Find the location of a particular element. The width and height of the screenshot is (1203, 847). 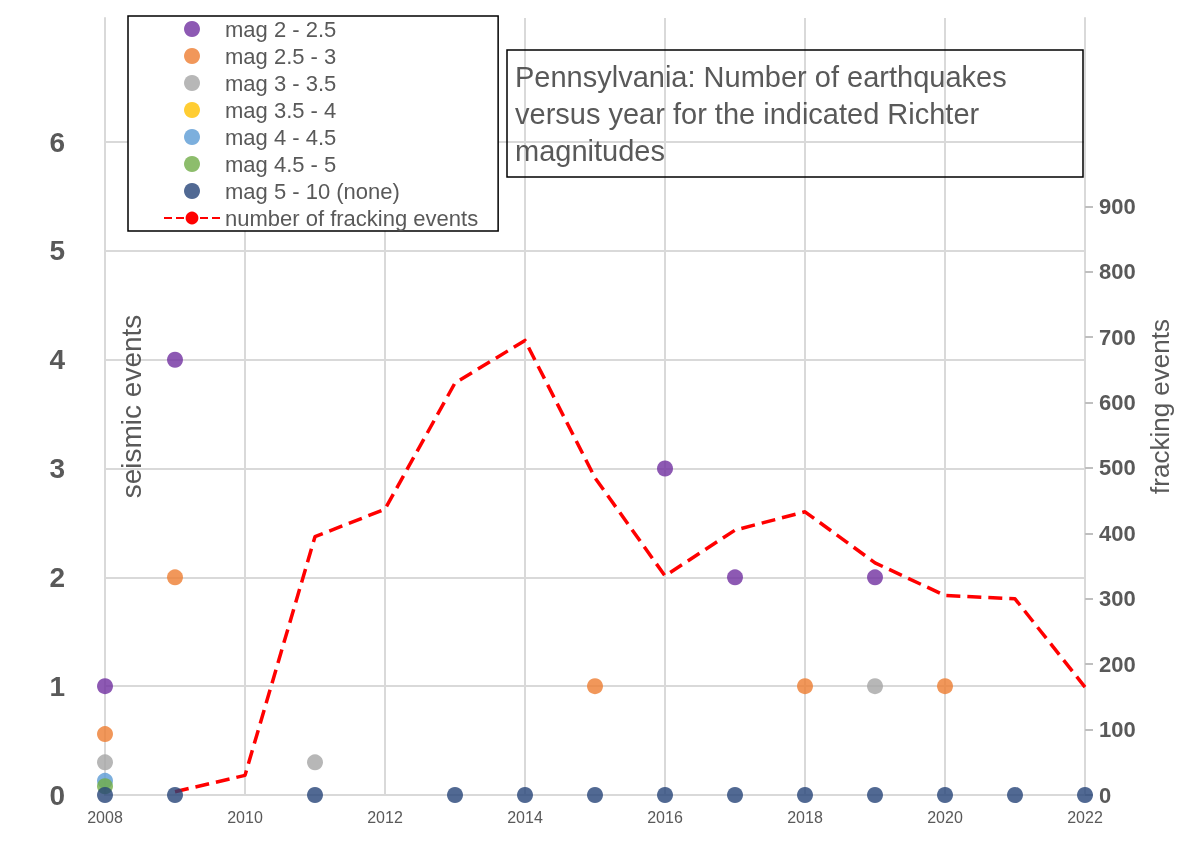

y-tick-label: 4 is located at coordinates (57, 360).